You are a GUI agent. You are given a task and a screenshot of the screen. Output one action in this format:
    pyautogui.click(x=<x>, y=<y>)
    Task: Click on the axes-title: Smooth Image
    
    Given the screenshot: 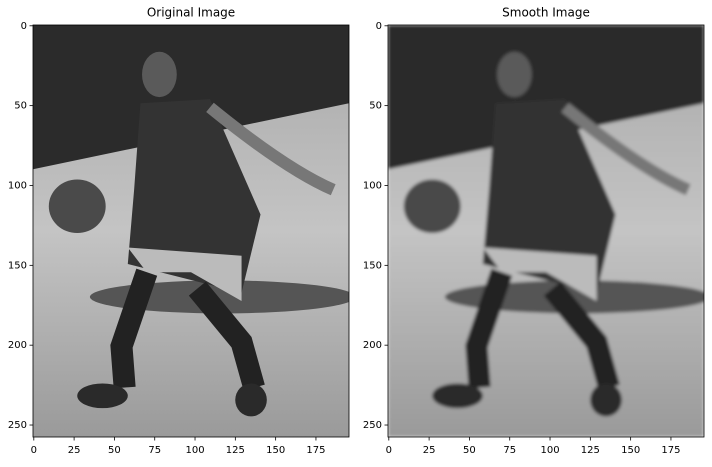 What is the action you would take?
    pyautogui.click(x=546, y=13)
    